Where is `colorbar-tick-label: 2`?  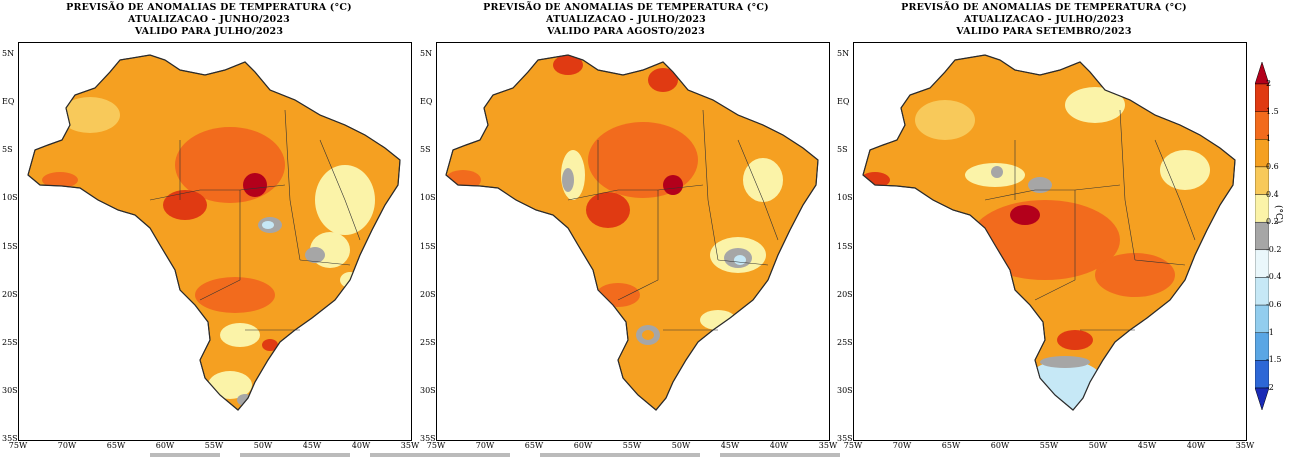
colorbar-tick-label: 2 is located at coordinates (1269, 83).